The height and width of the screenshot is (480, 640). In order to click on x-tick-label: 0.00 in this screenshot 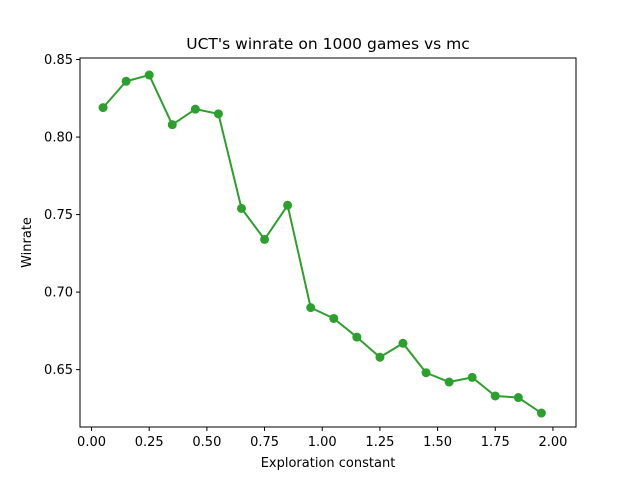, I will do `click(91, 442)`.